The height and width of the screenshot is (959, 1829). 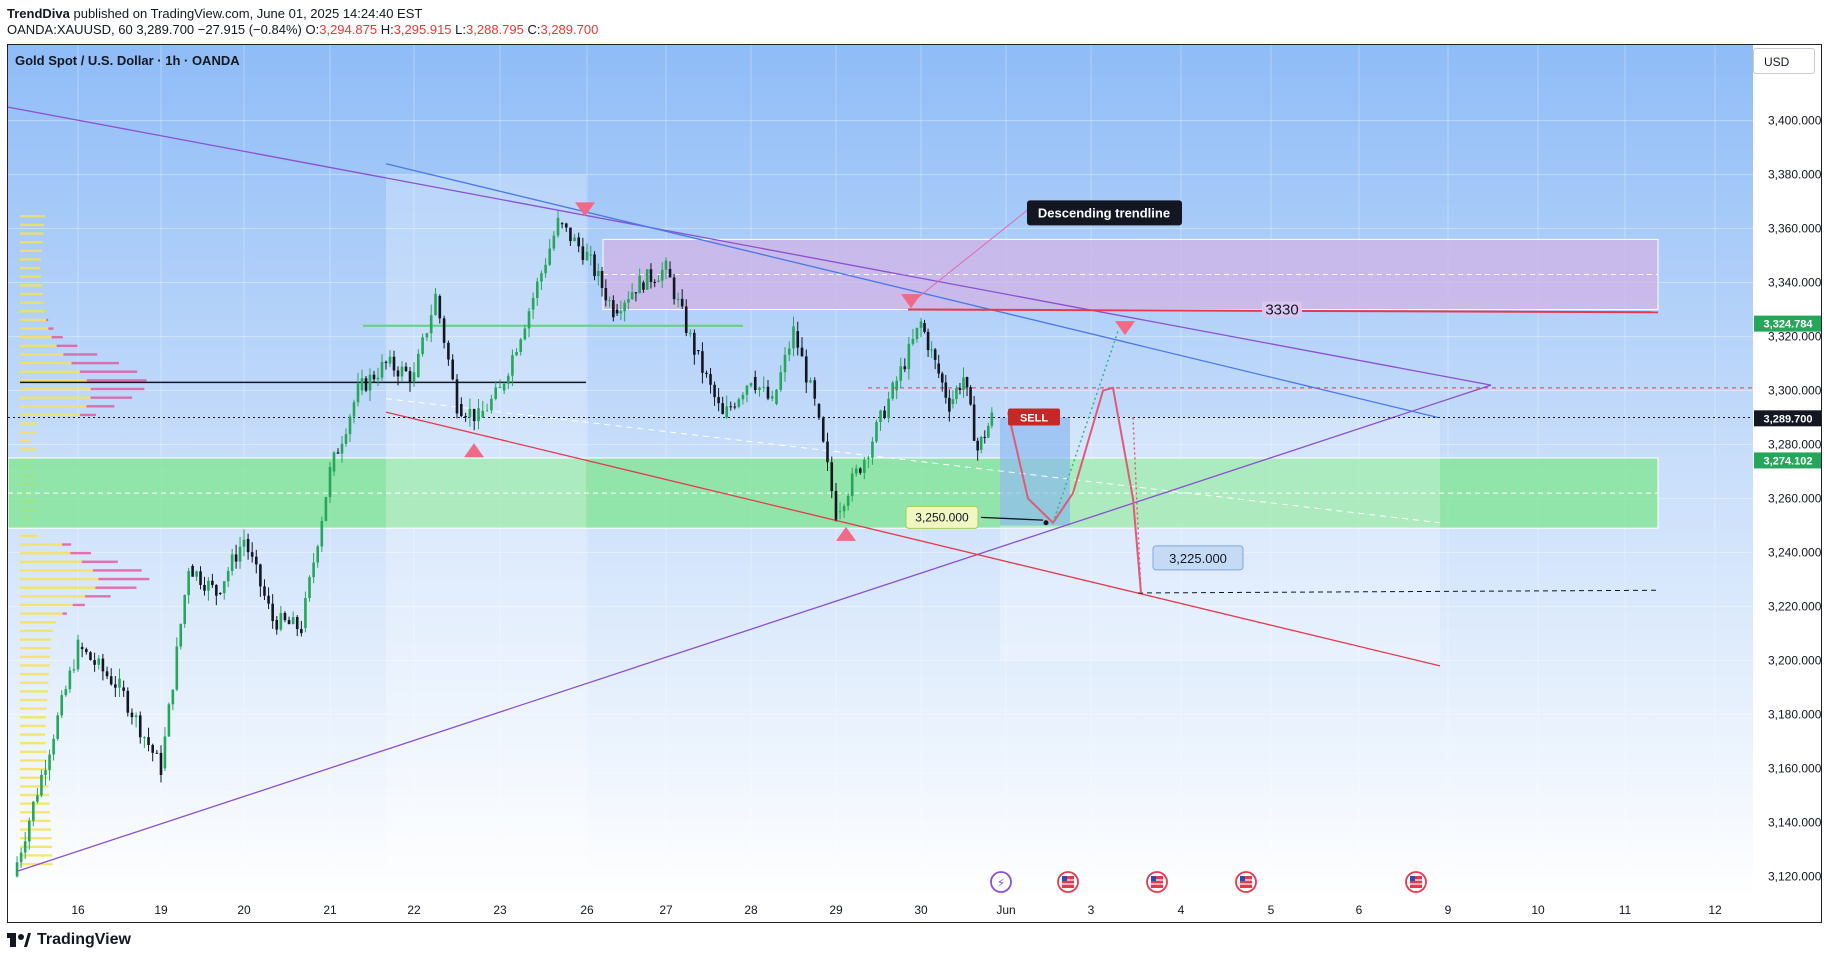 I want to click on low-value: 3,288.795, so click(x=495, y=29).